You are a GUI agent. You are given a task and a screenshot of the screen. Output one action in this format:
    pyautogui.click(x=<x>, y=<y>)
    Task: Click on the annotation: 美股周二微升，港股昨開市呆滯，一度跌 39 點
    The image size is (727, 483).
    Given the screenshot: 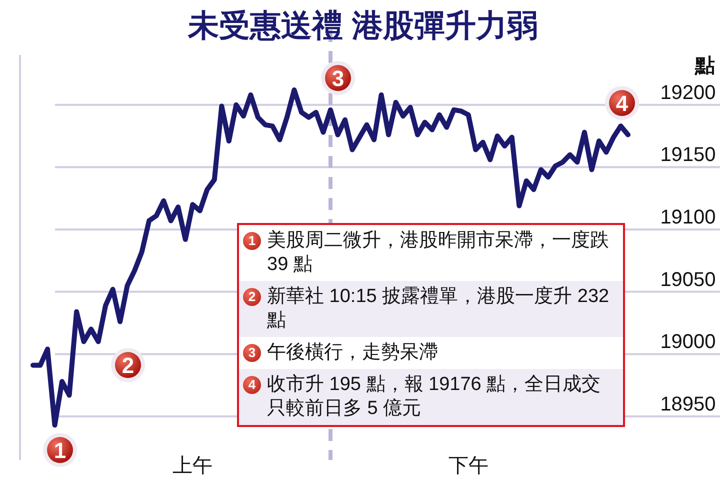 What is the action you would take?
    pyautogui.click(x=438, y=253)
    